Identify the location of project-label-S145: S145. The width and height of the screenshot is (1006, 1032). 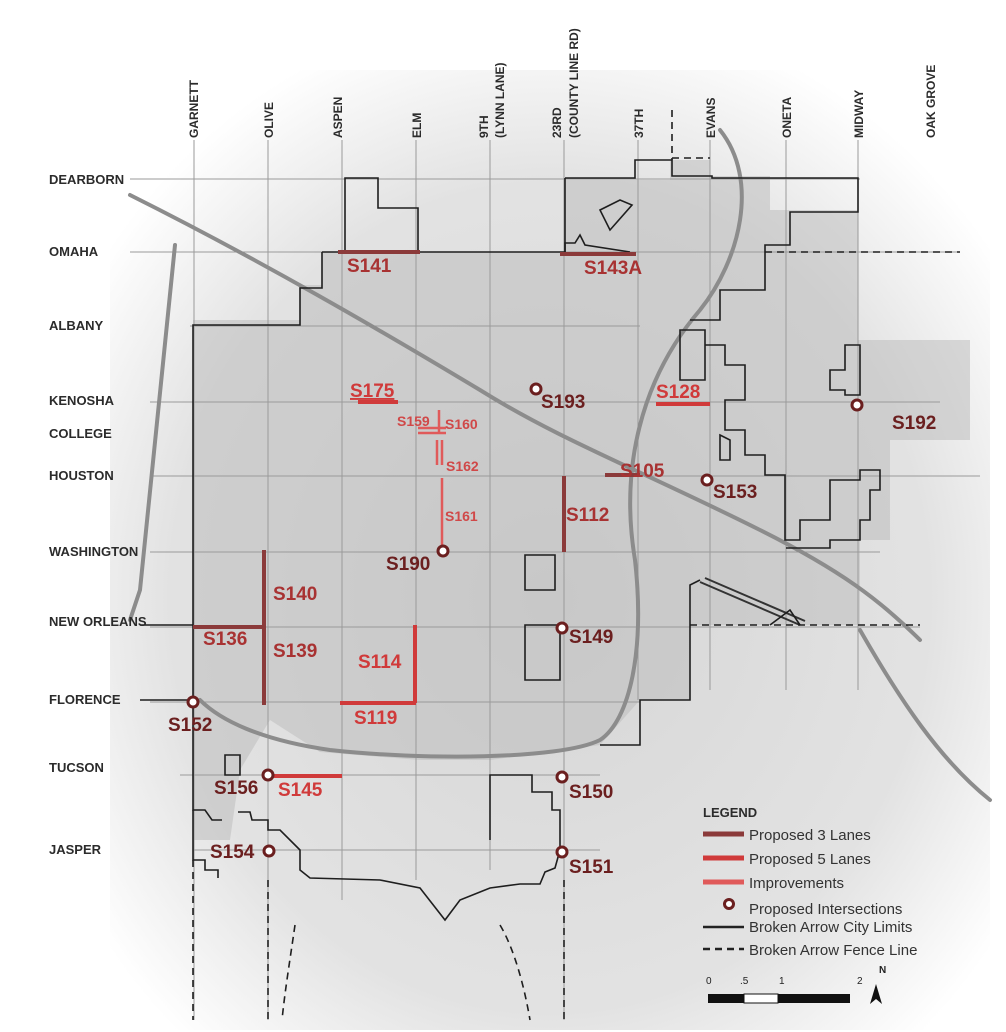
(300, 790).